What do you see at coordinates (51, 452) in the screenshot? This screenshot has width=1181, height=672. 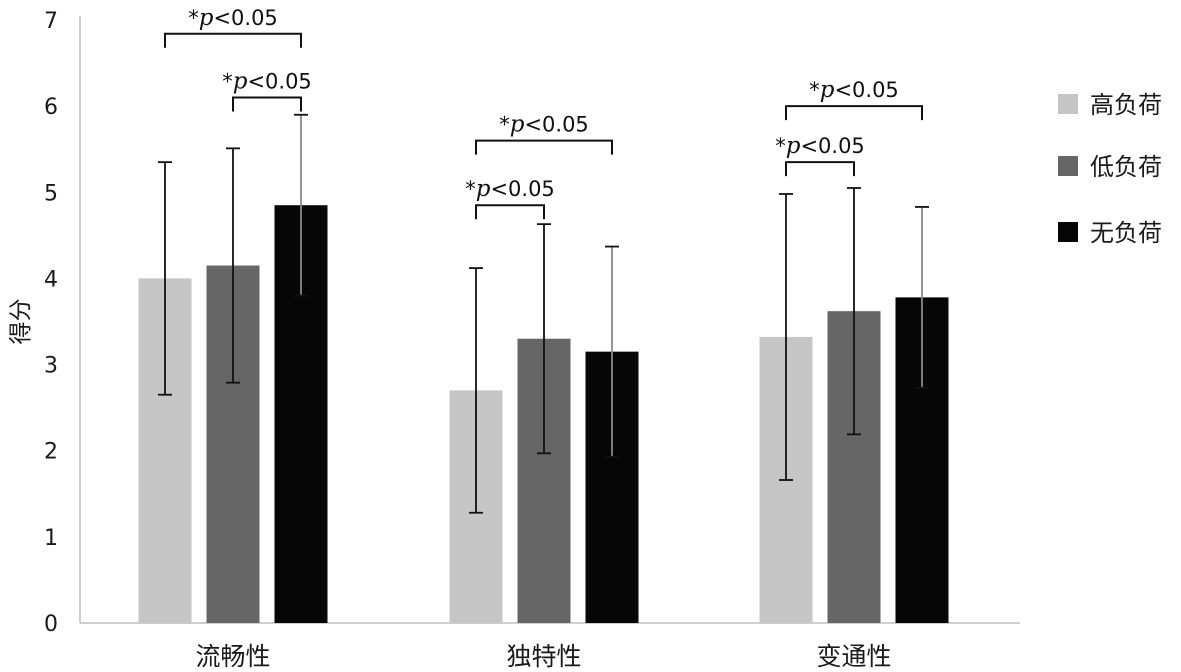 I see `y-tick-label: 2` at bounding box center [51, 452].